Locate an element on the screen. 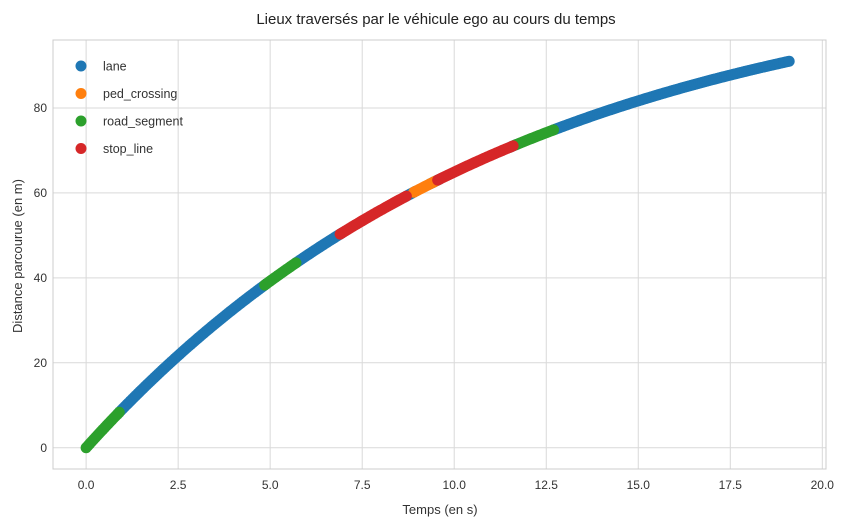 The image size is (846, 523). legend-label: ped_crossing is located at coordinates (140, 94).